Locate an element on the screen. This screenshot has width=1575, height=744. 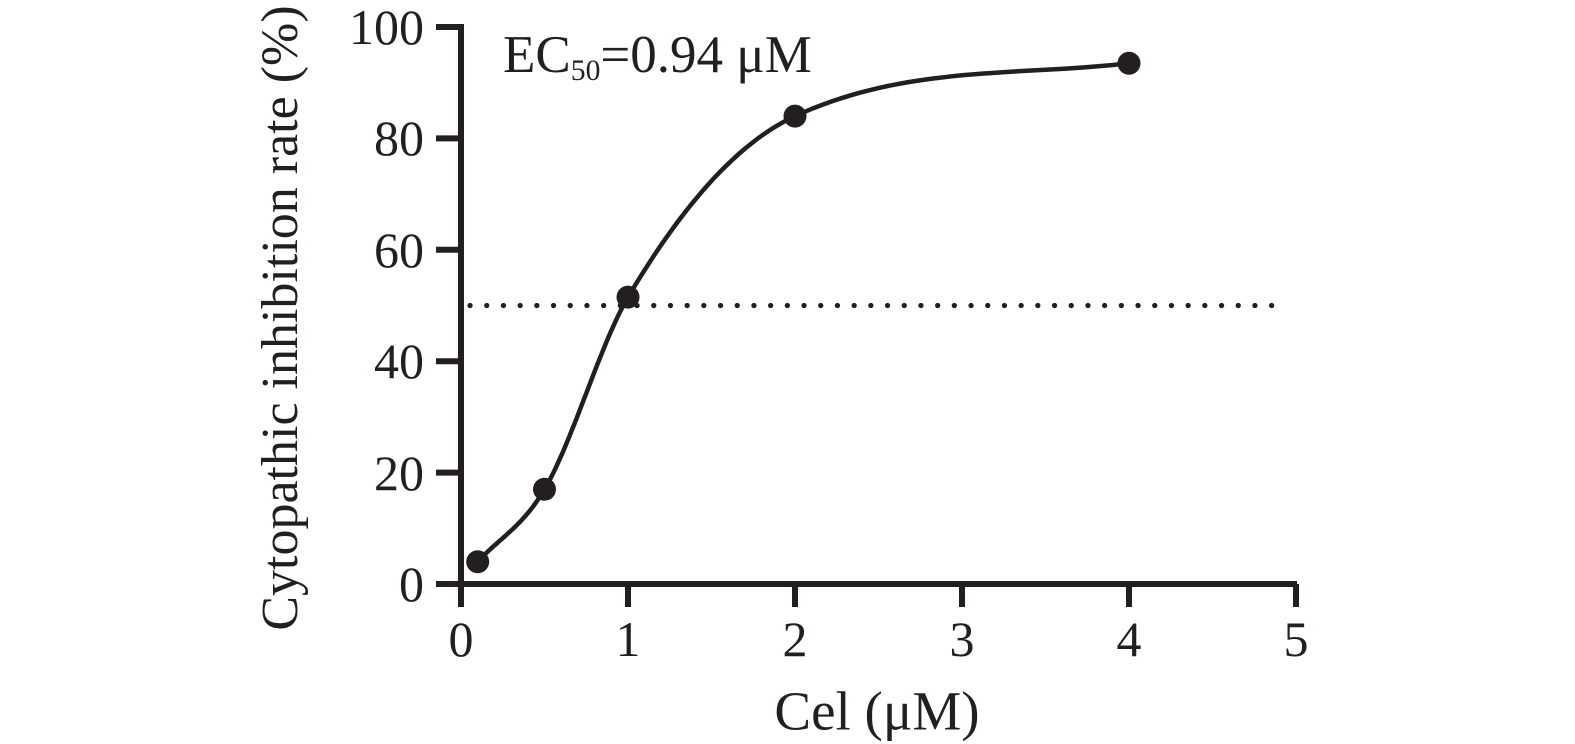
x-axis-title: Cel (μM) is located at coordinates (877, 711).